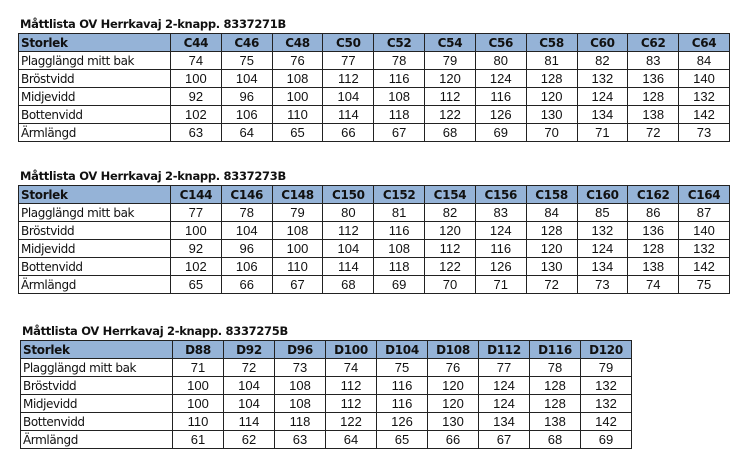  Describe the element at coordinates (297, 114) in the screenshot. I see `table-cell: 110` at that location.